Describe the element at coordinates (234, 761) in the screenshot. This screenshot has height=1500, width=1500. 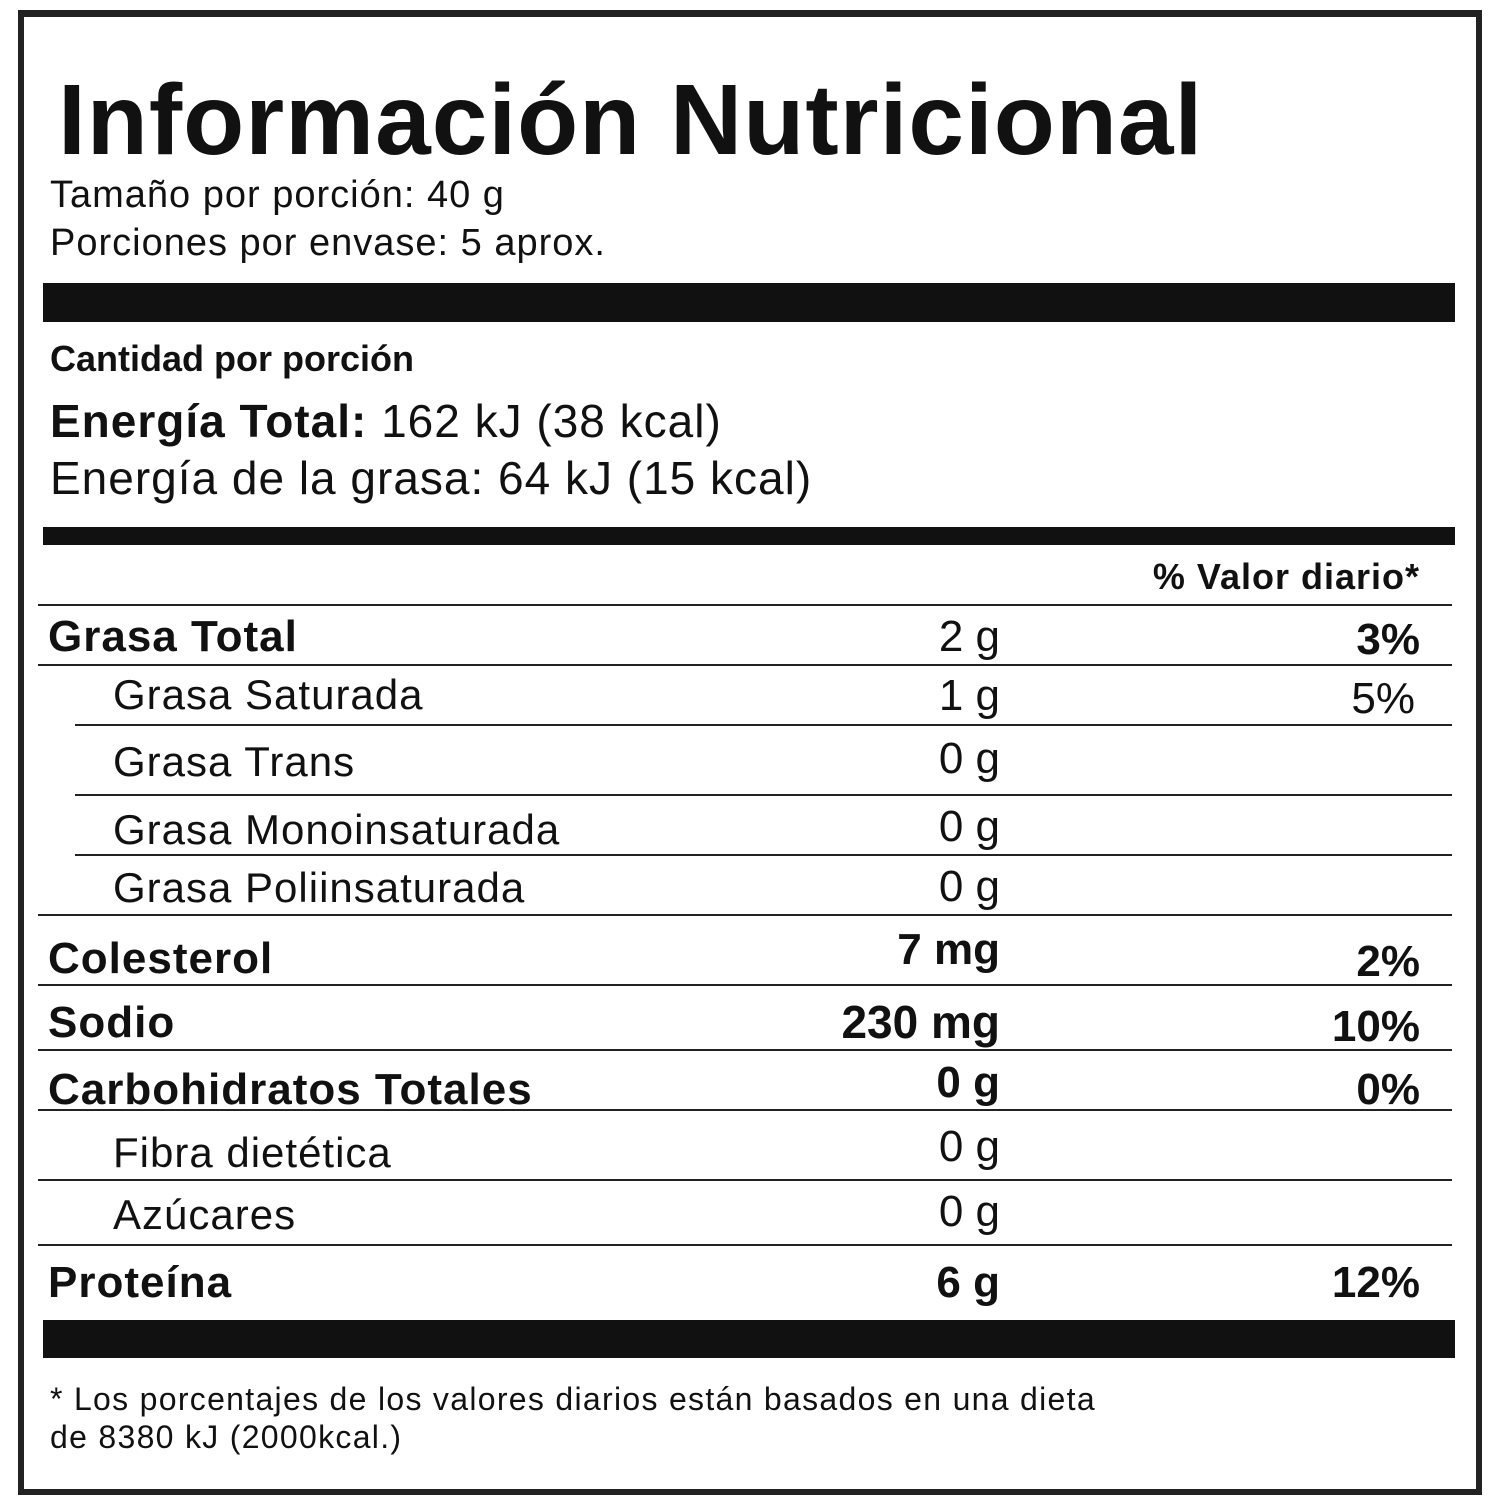
I see `nutrient-label: Grasa Trans` at that location.